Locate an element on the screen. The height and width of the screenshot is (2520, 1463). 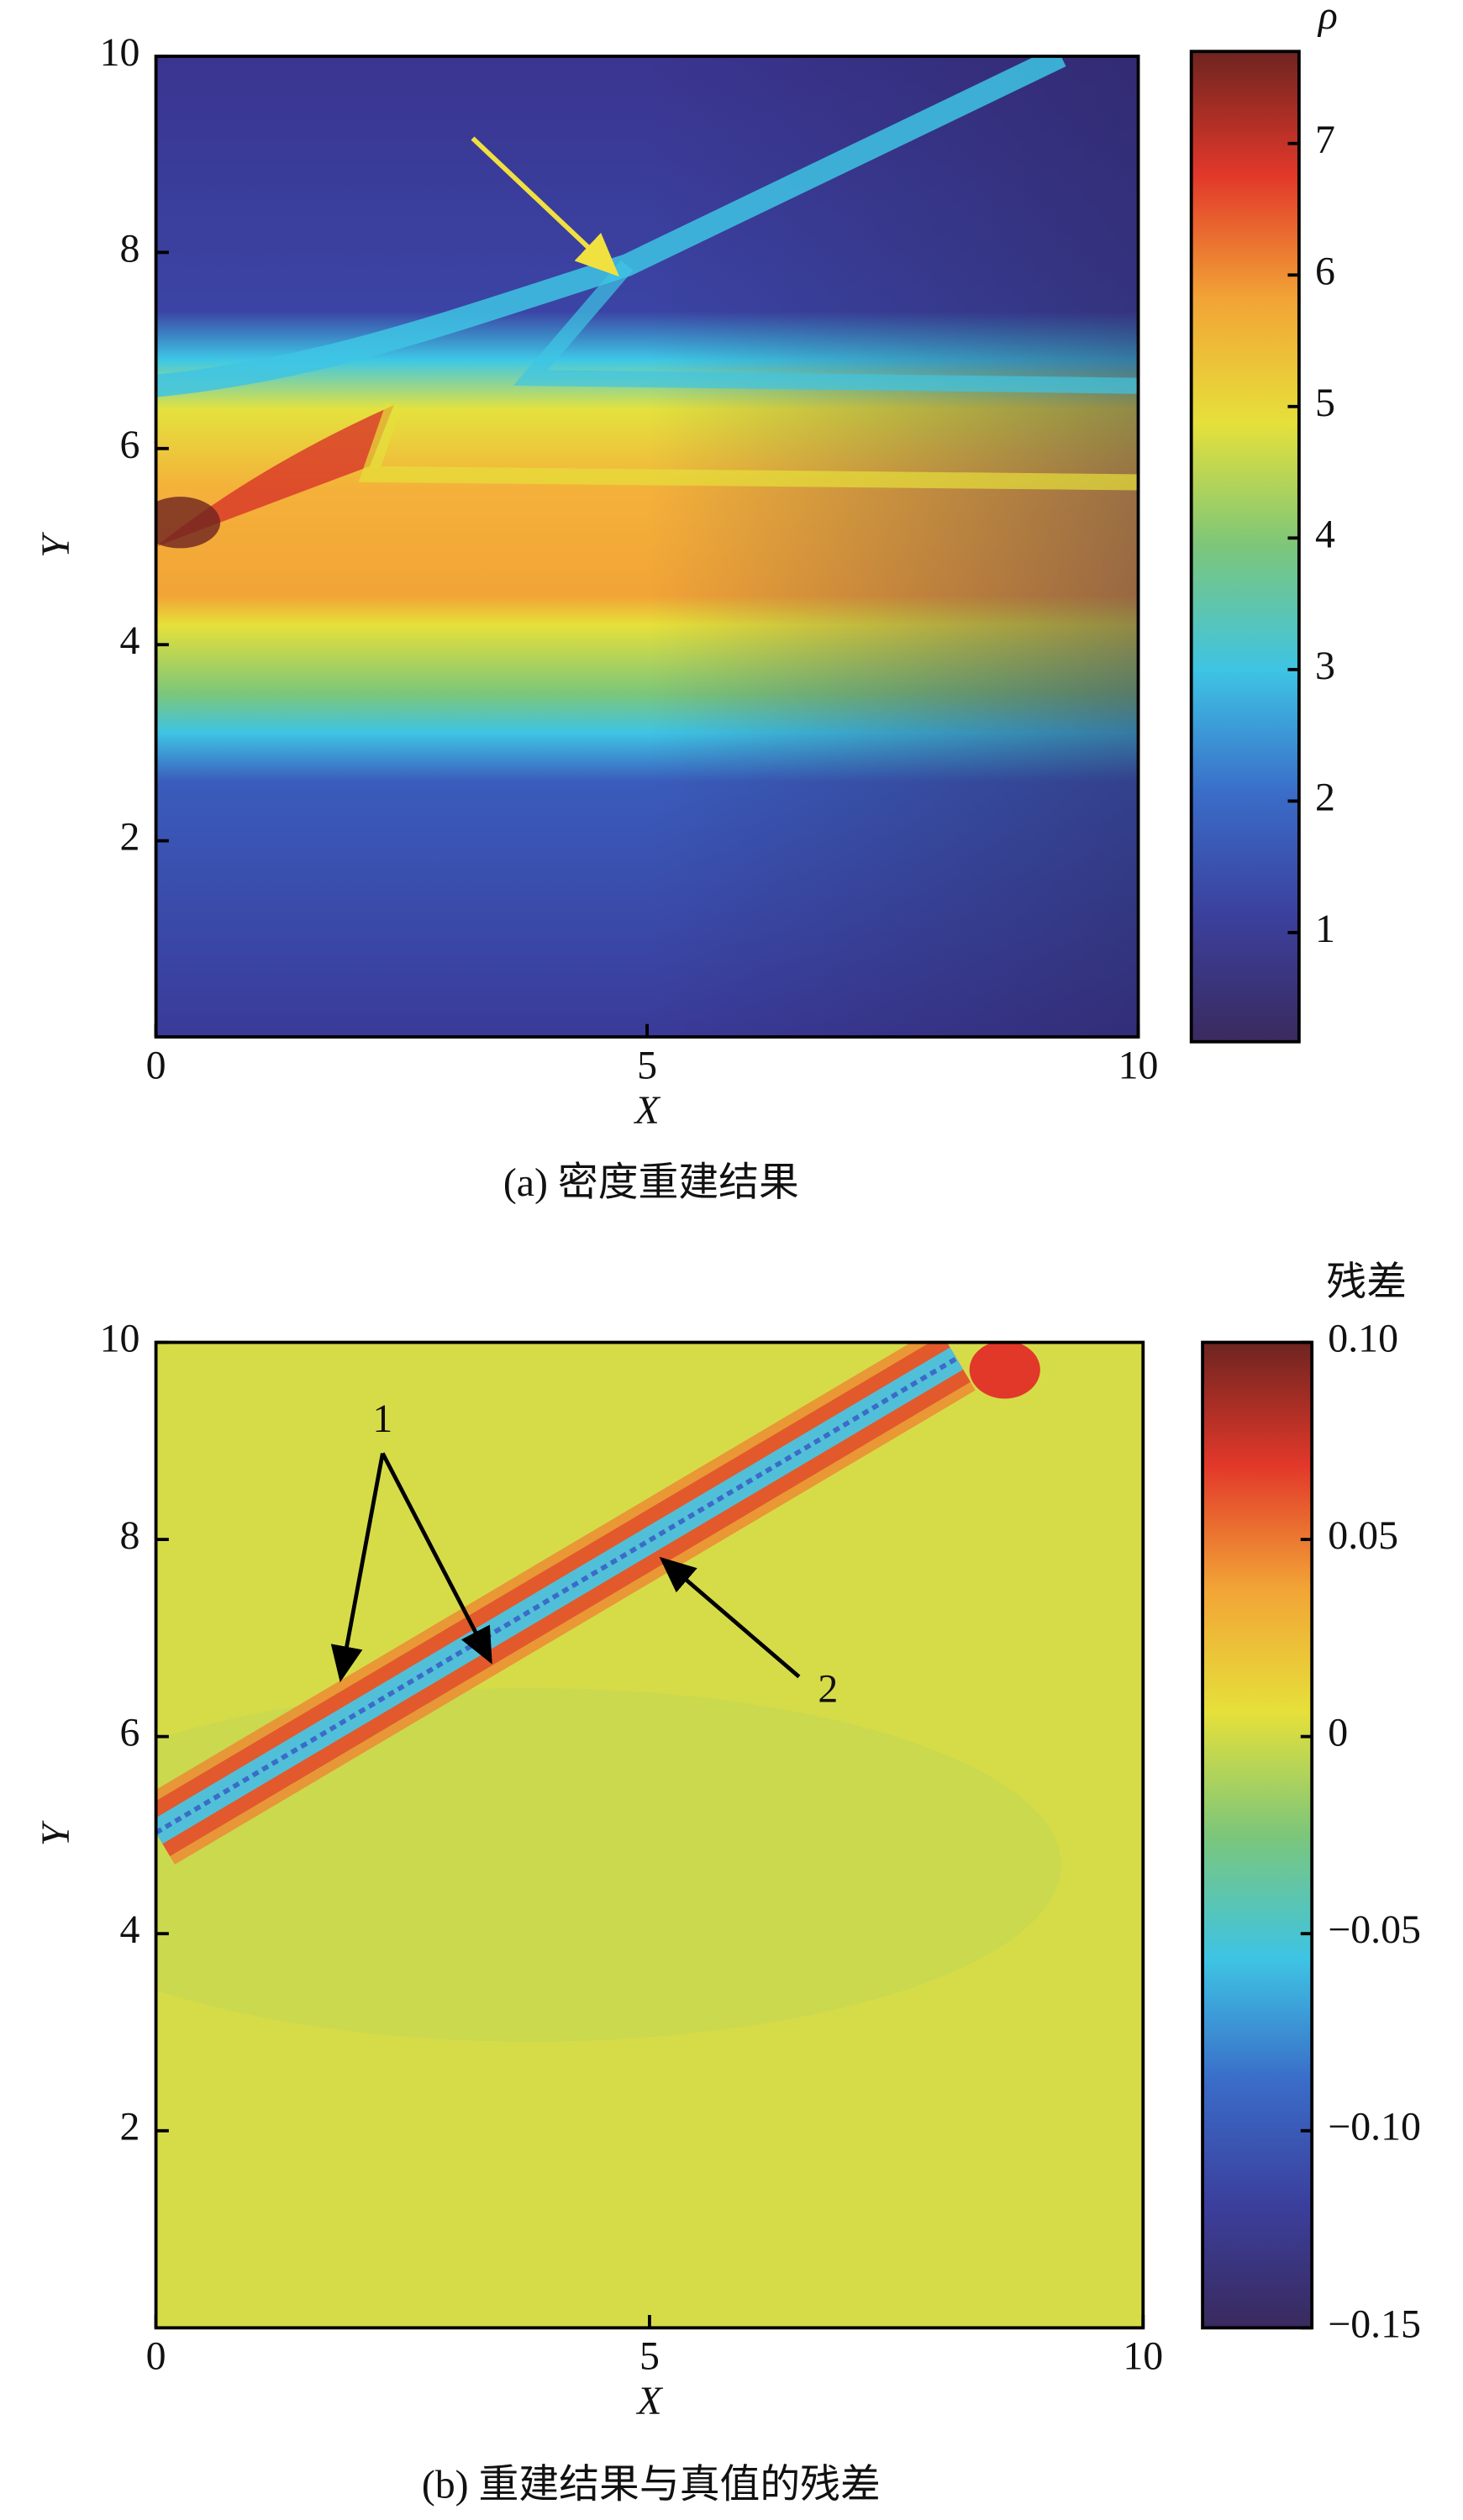
colorbar-tick-label: −0.05 is located at coordinates (1374, 1929).